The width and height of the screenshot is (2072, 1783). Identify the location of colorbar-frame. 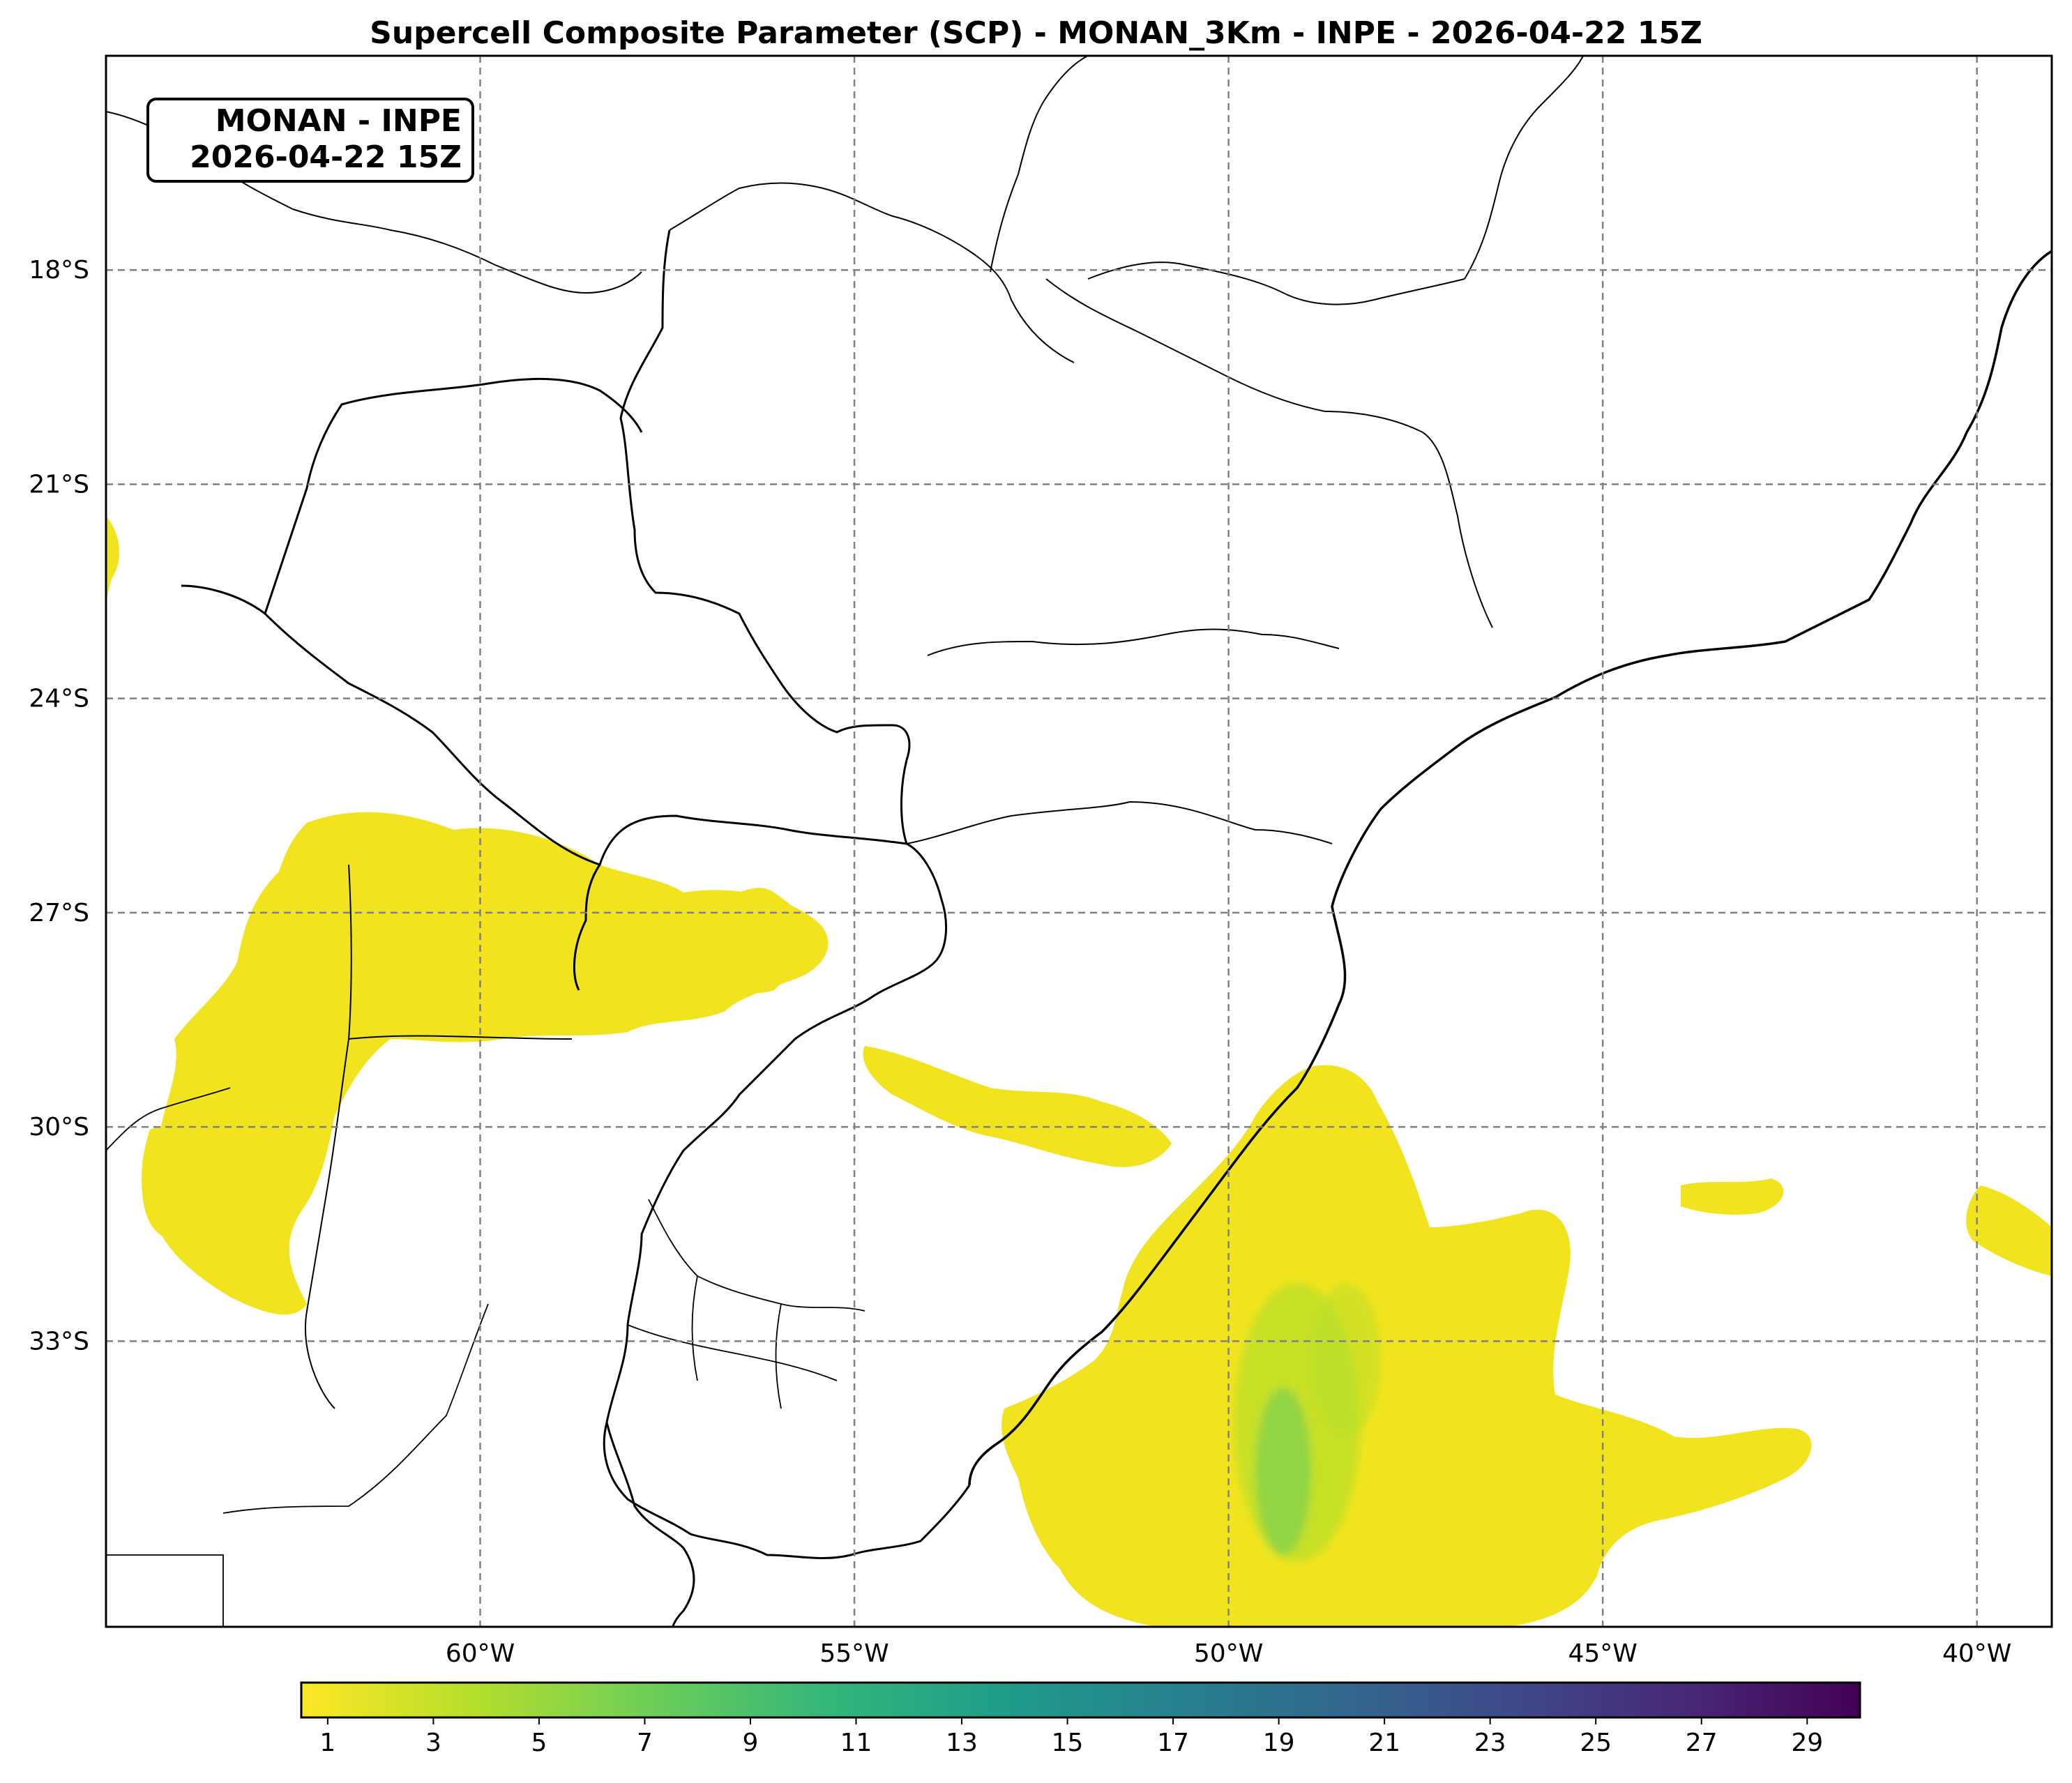
(1080, 1700).